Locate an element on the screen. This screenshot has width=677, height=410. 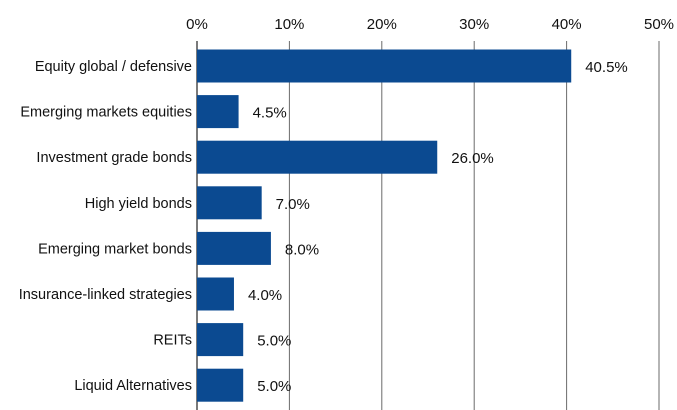
x-tick-label: 30% is located at coordinates (474, 24).